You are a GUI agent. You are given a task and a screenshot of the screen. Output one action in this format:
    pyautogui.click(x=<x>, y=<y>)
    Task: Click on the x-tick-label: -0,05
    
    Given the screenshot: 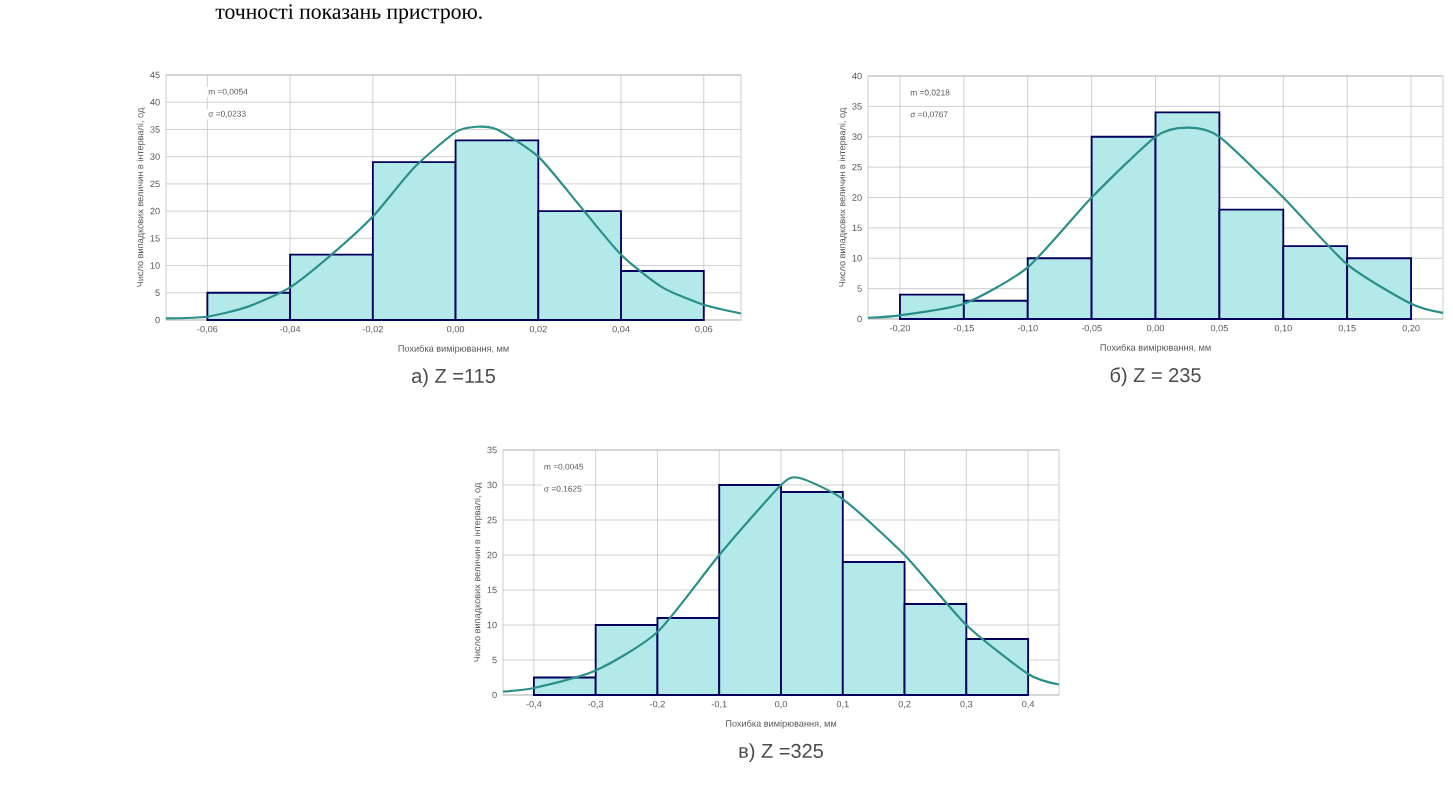 What is the action you would take?
    pyautogui.click(x=1091, y=328)
    